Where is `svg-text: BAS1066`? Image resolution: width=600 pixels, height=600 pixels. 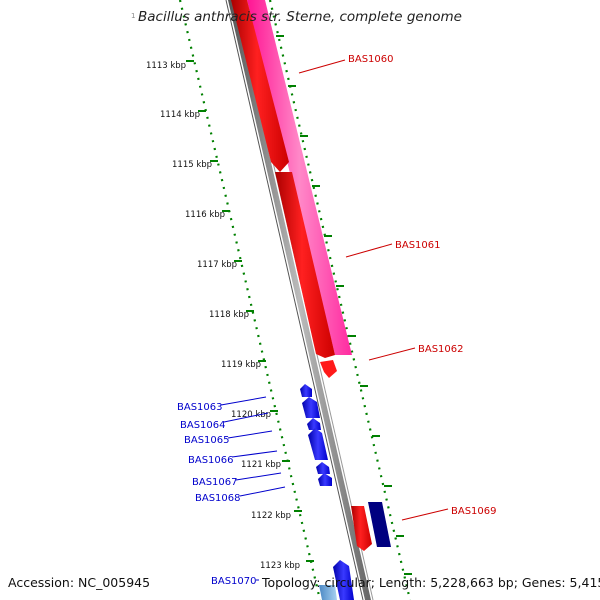
svg-text: BAS1066 is located at coordinates (211, 460).